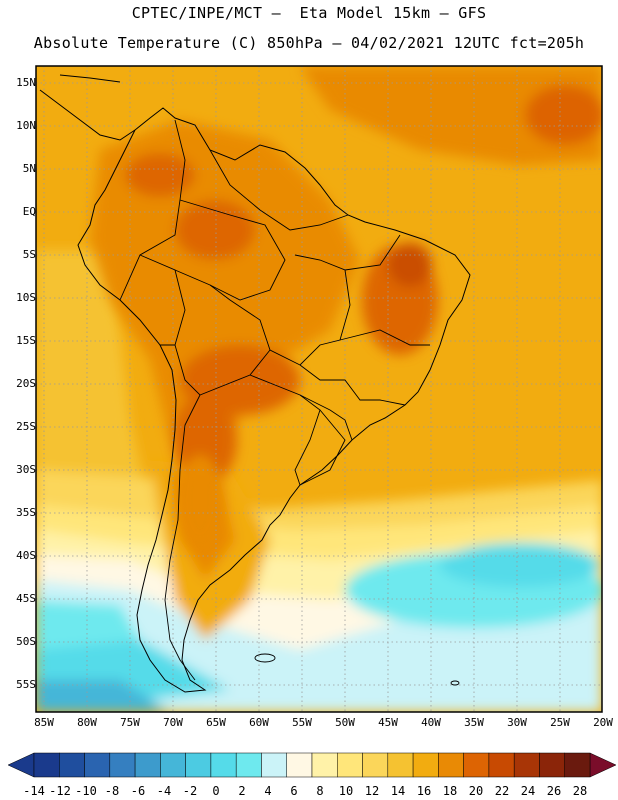 The image size is (618, 800). What do you see at coordinates (87, 722) in the screenshot?
I see `lon-label: 80W` at bounding box center [87, 722].